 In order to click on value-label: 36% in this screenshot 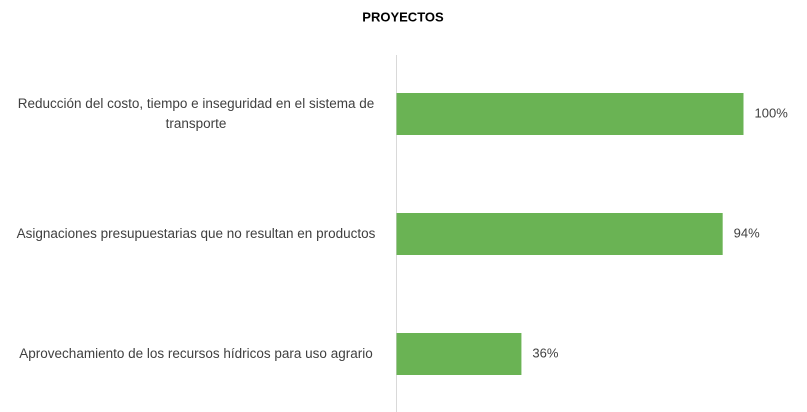, I will do `click(545, 352)`.